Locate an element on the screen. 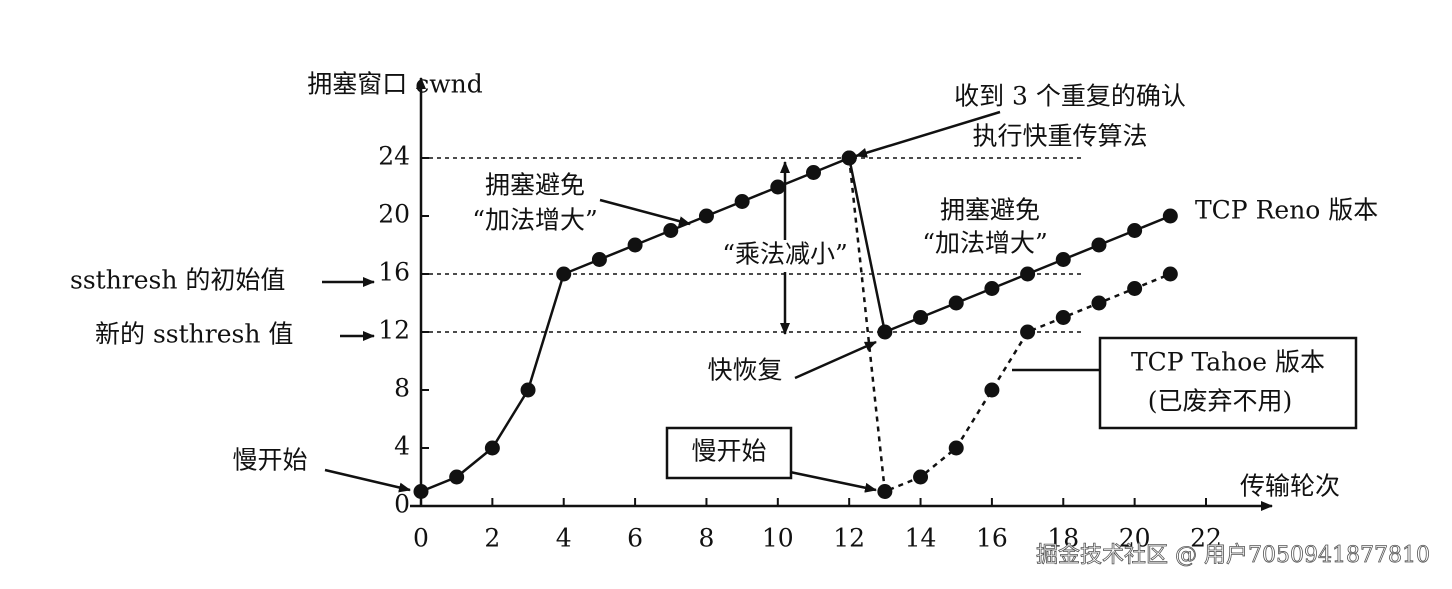 The image size is (1452, 589). series-line is located at coordinates (1009, 325).